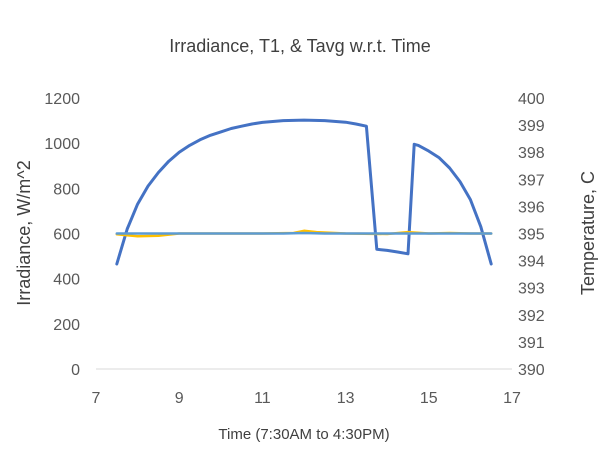  Describe the element at coordinates (346, 398) in the screenshot. I see `x-tick-label: 13` at that location.